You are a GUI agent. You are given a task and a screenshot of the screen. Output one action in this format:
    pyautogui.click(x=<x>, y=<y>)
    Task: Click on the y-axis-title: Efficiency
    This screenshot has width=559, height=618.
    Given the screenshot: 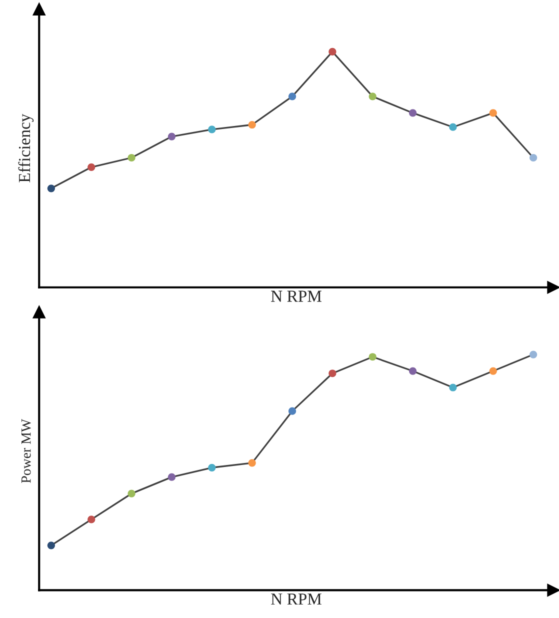 What is the action you would take?
    pyautogui.click(x=26, y=148)
    